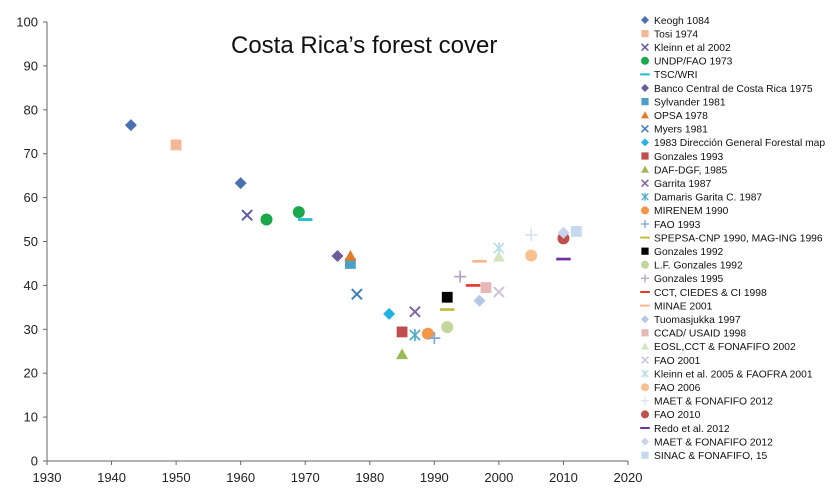  I want to click on chart-title: Costa Rica’s forest cover, so click(364, 45).